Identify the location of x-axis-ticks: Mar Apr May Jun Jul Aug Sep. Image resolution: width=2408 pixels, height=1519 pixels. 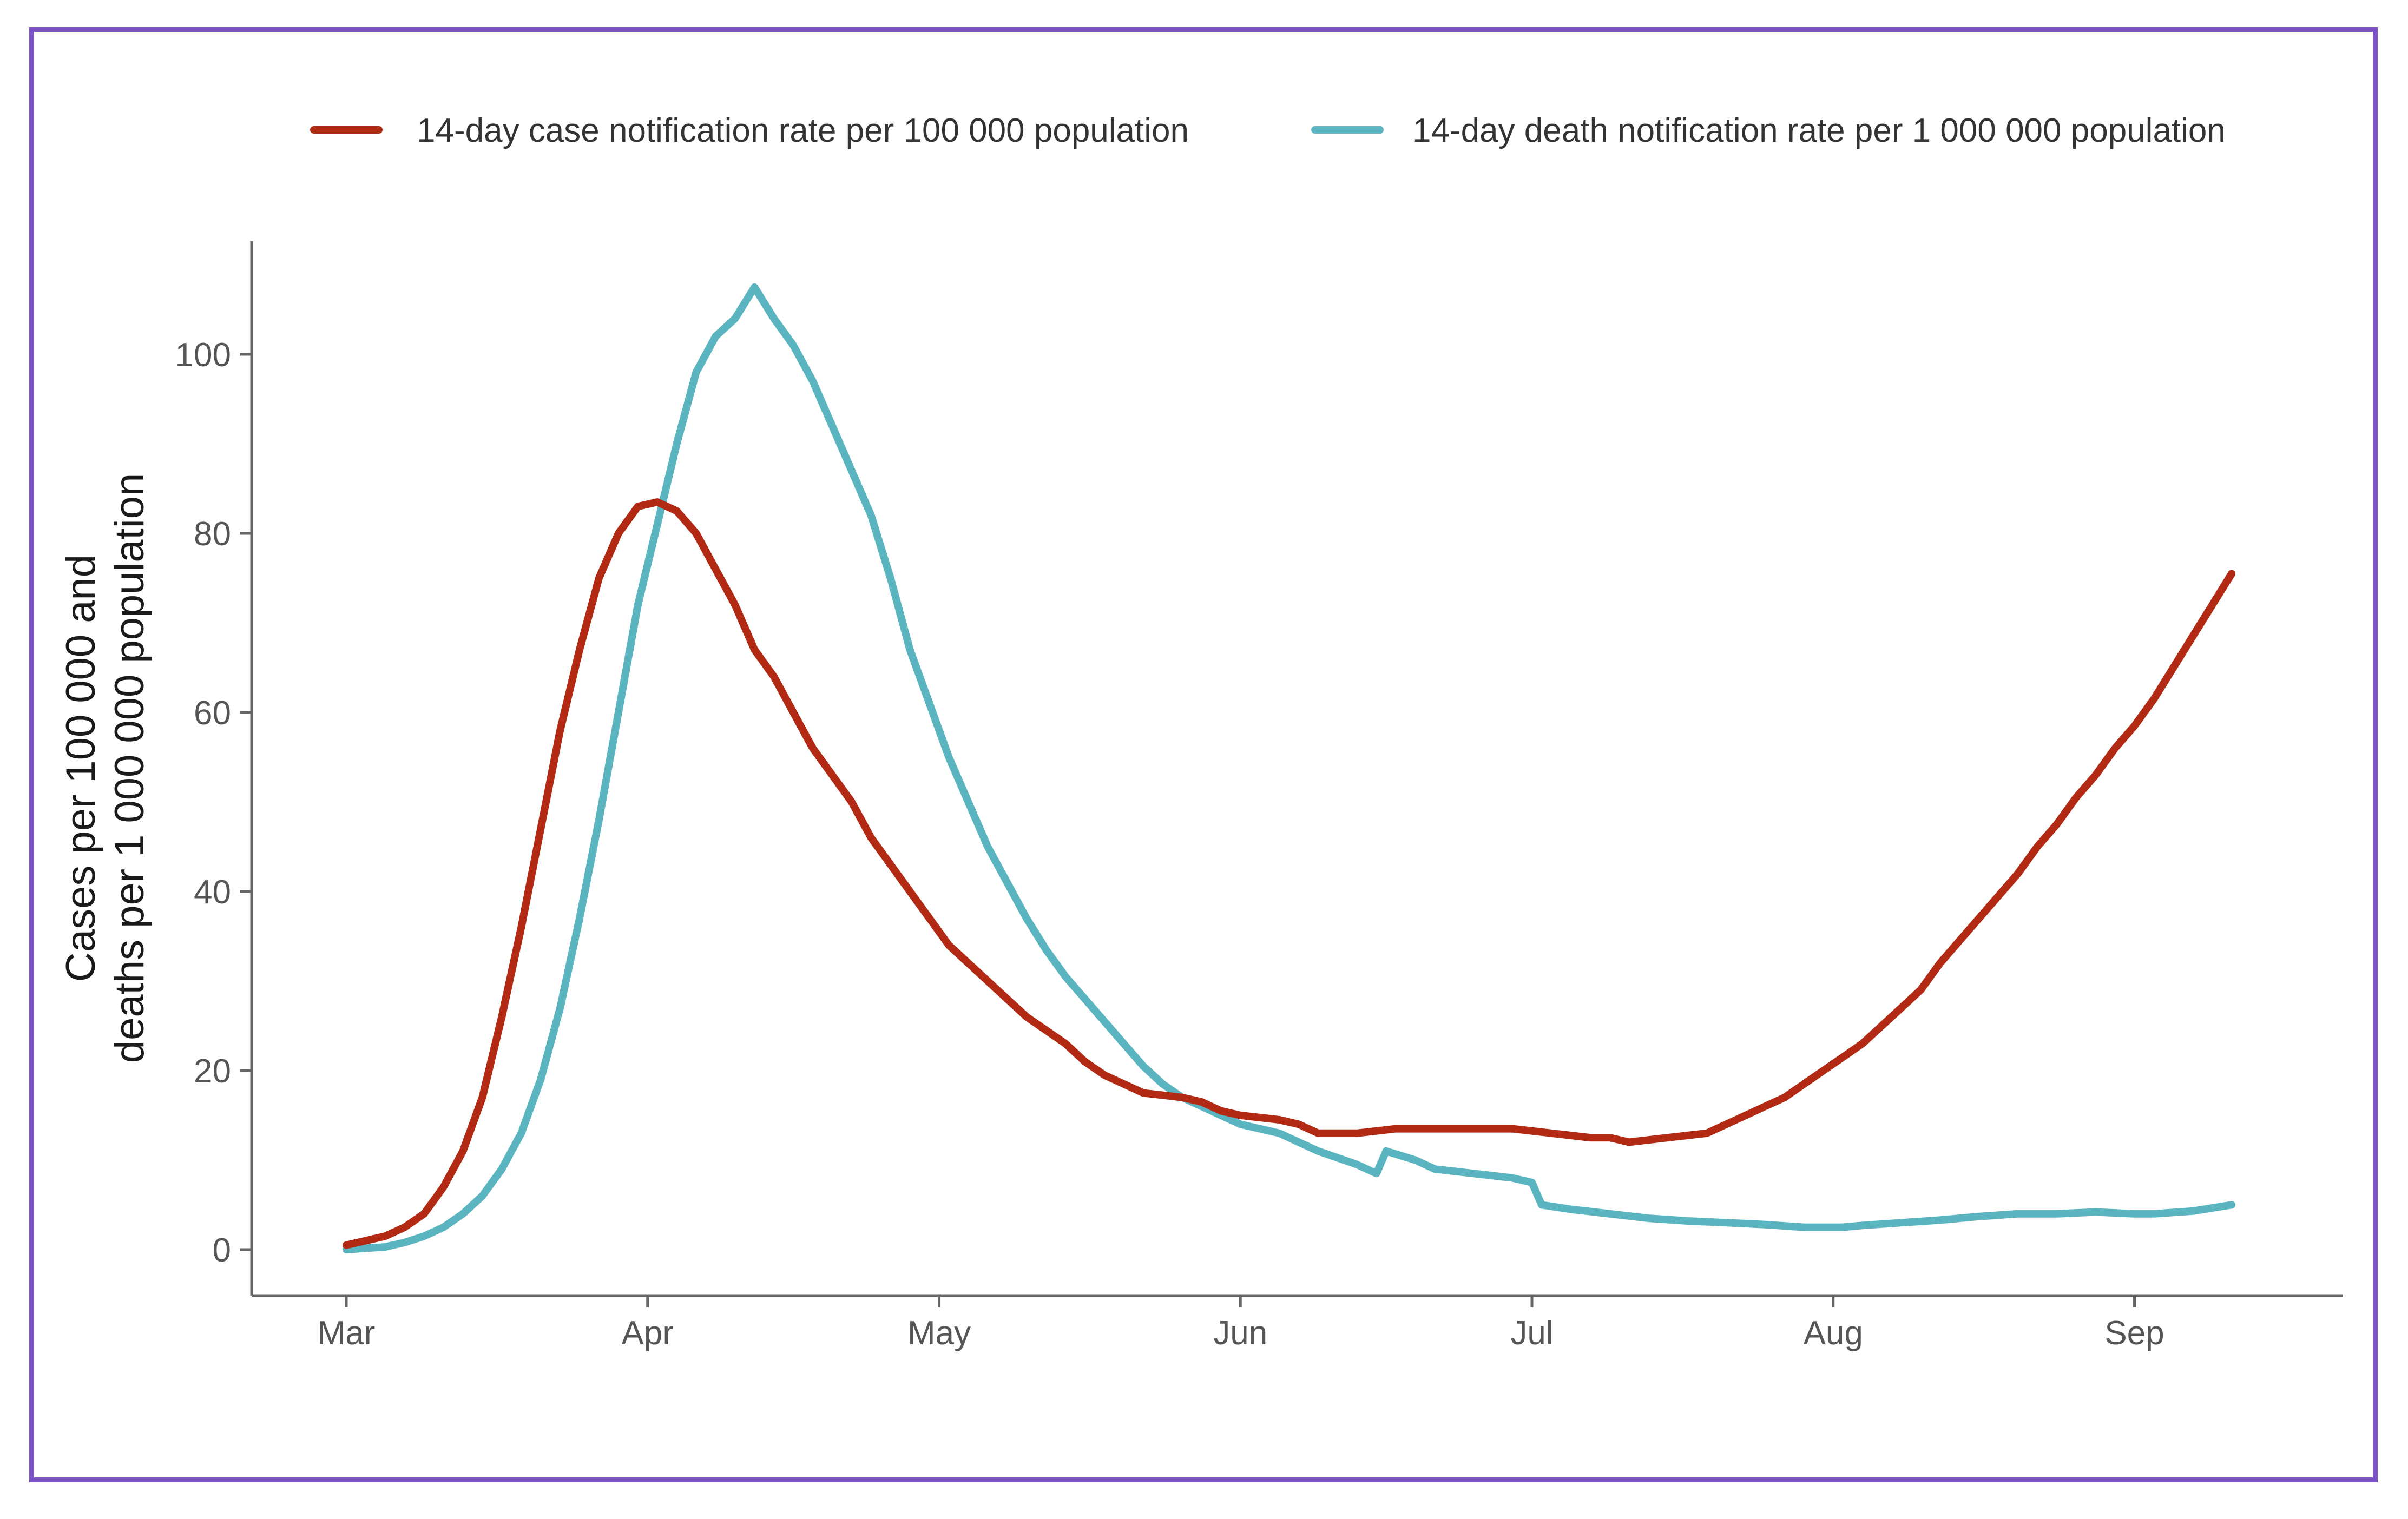
(1241, 1324).